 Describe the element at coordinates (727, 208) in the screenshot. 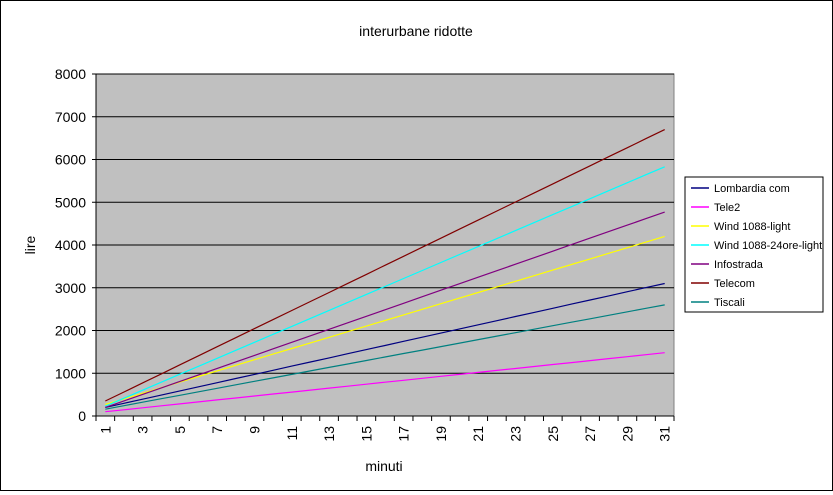

I see `legend-label: Tele2` at that location.